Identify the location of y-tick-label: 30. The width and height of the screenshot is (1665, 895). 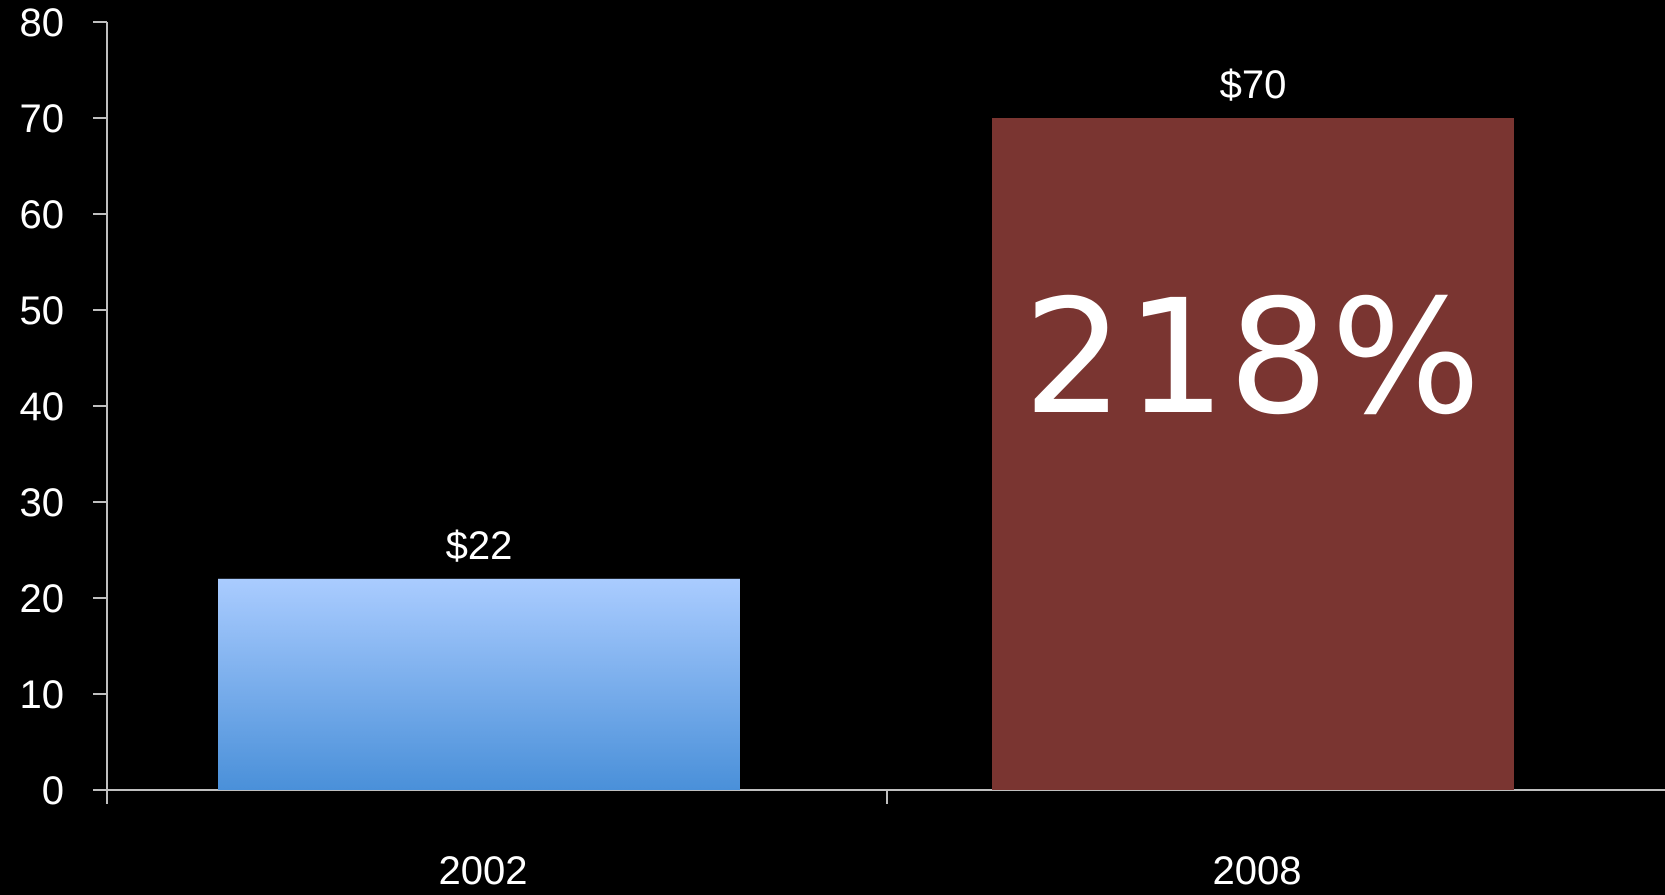
(42, 503).